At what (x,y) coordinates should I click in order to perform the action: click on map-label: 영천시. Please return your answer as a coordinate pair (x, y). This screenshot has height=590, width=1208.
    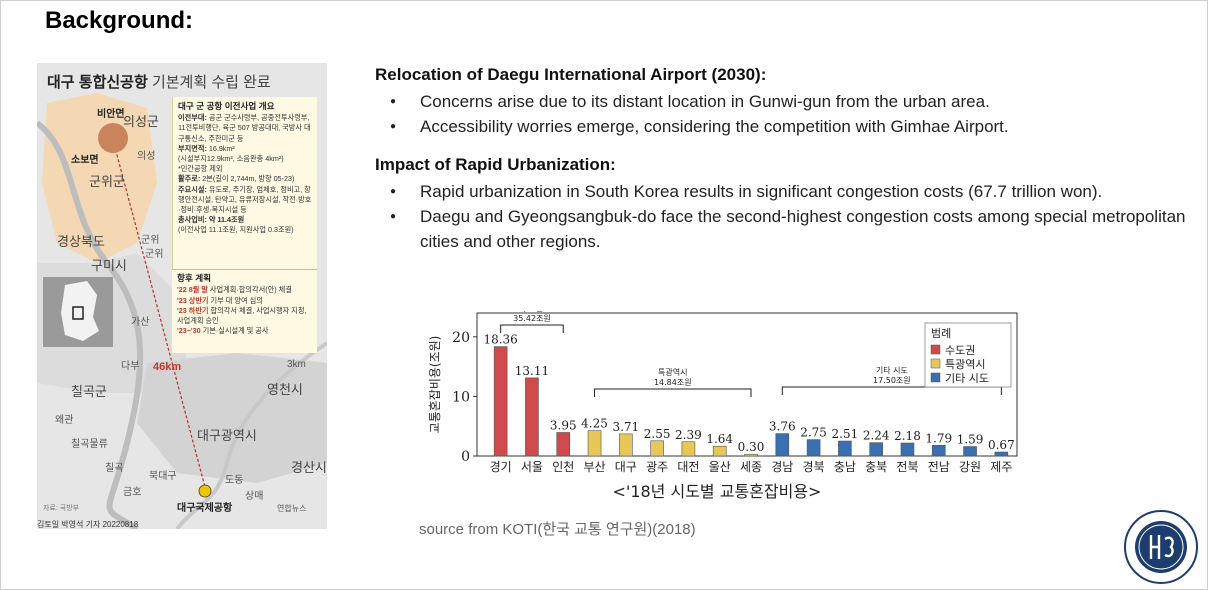
    Looking at the image, I should click on (285, 389).